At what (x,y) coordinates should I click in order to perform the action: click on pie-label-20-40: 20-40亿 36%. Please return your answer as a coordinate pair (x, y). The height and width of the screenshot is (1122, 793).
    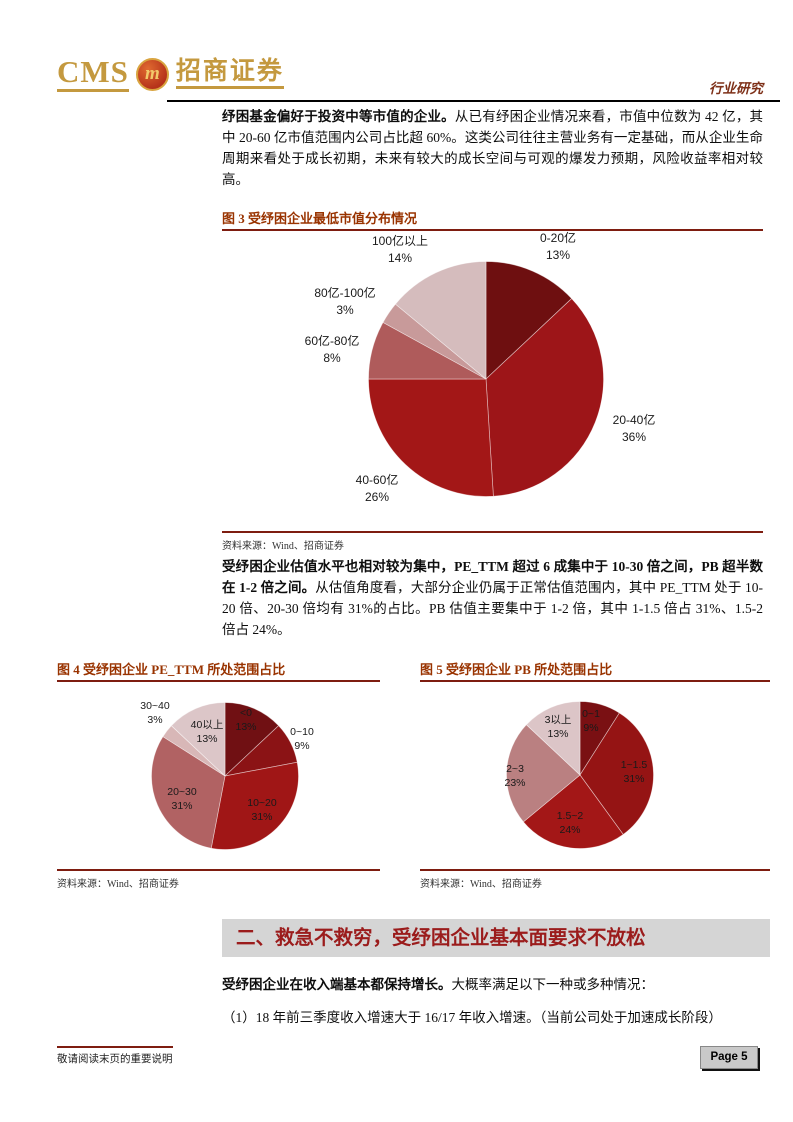
    Looking at the image, I should click on (634, 428).